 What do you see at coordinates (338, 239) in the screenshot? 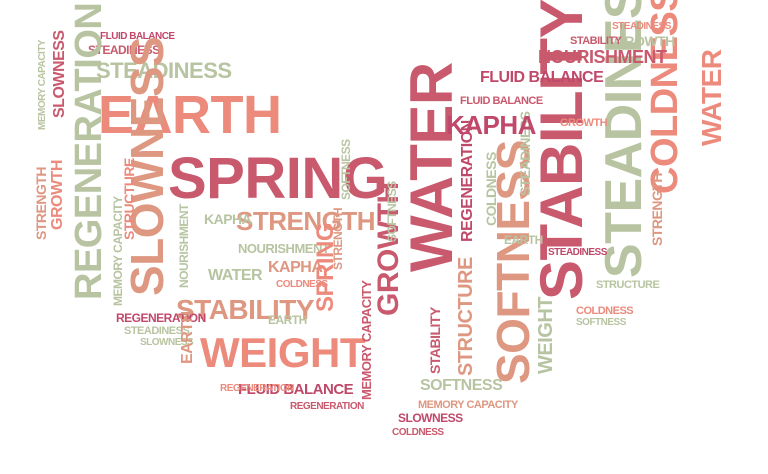
I see `word-strength-vertical-2: STRENGTH` at bounding box center [338, 239].